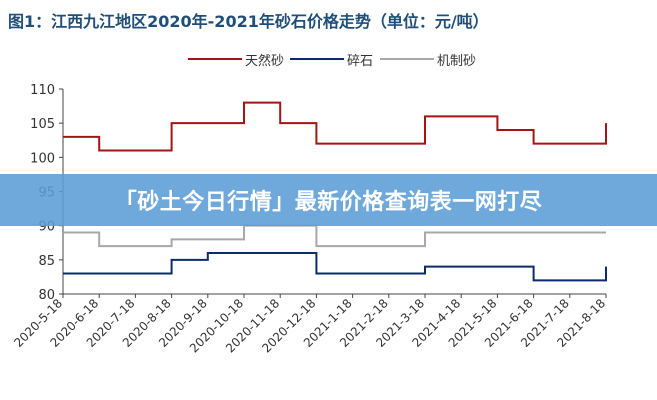 The image size is (657, 400). I want to click on legend-label: 机制砂, so click(457, 61).